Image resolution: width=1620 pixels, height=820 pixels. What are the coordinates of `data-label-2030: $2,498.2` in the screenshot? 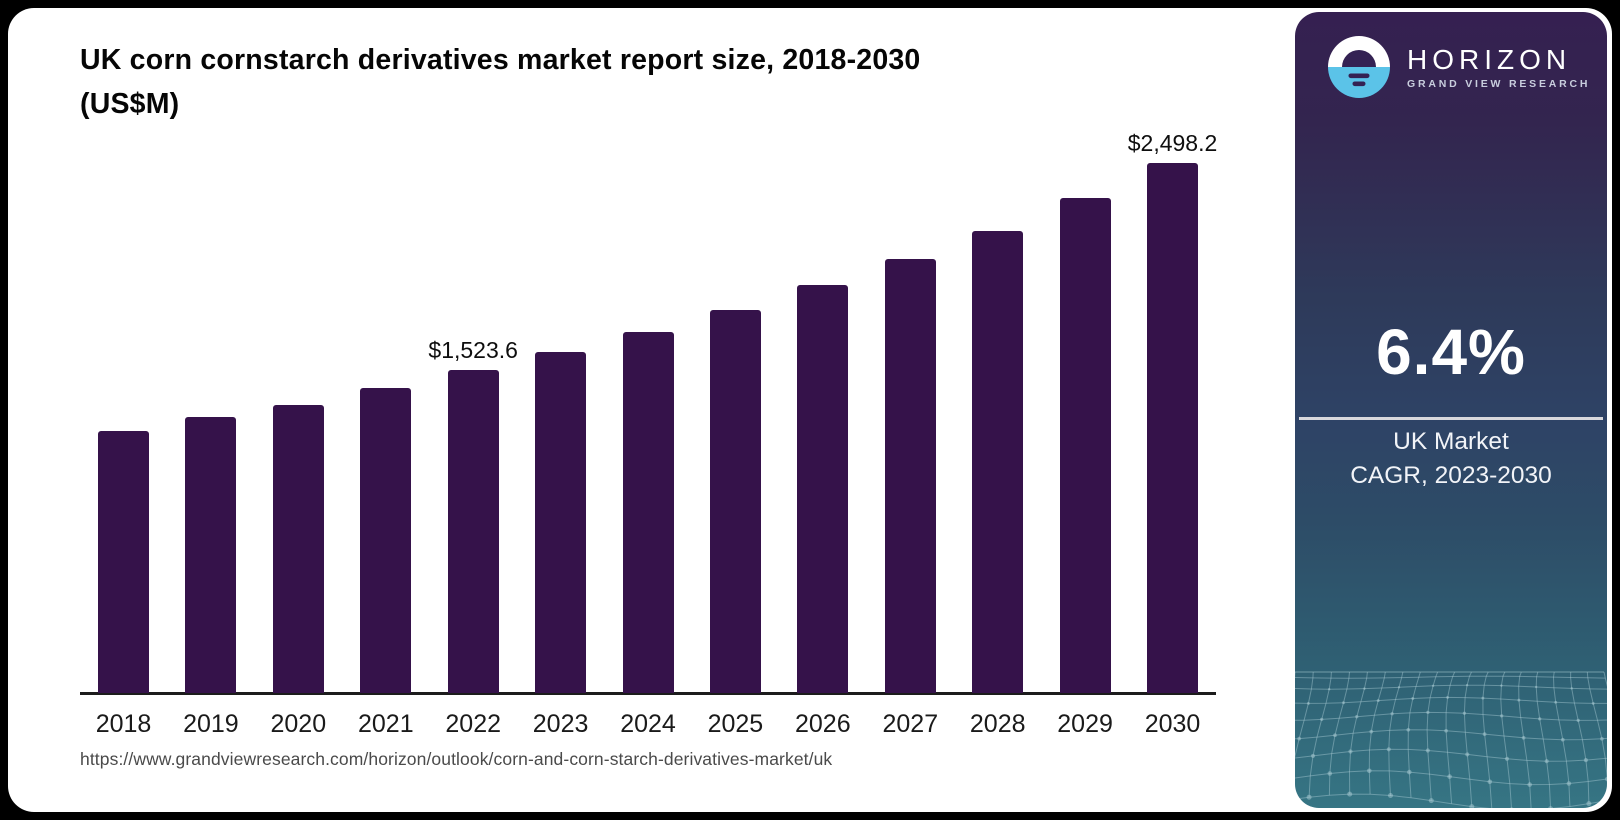 It's located at (1172, 143).